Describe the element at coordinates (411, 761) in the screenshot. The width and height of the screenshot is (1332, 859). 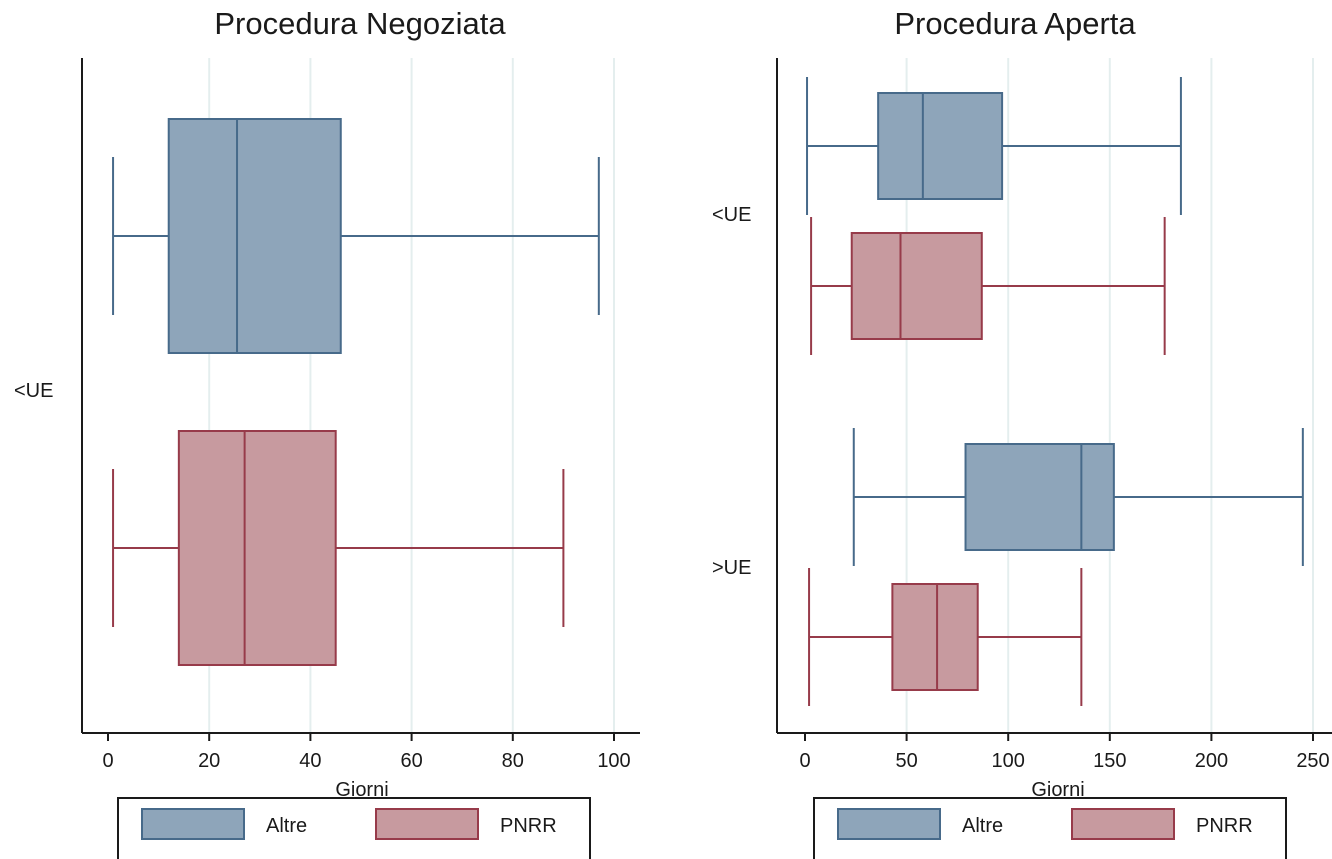
I see `x-tick-label: 60` at that location.